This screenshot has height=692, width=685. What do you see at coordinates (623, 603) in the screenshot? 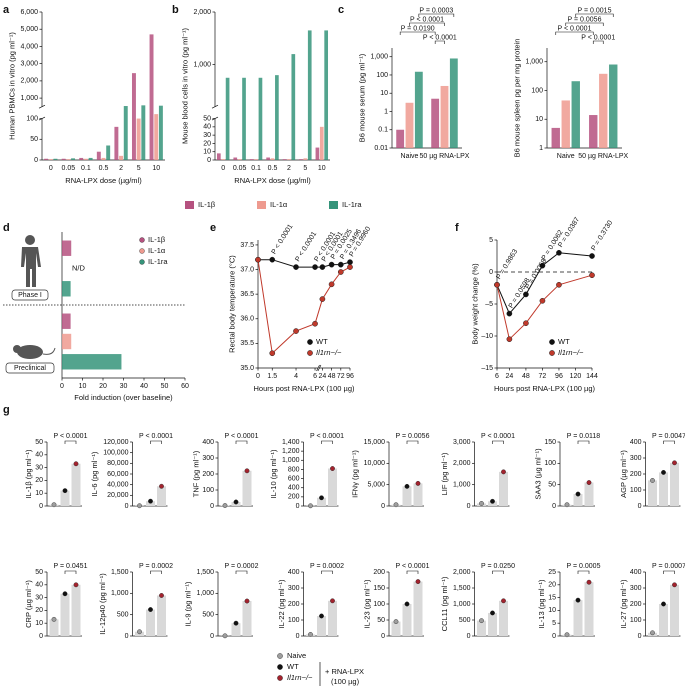
I see `y-axis-label: IL-27 (pg ml⁻¹)` at bounding box center [623, 603].